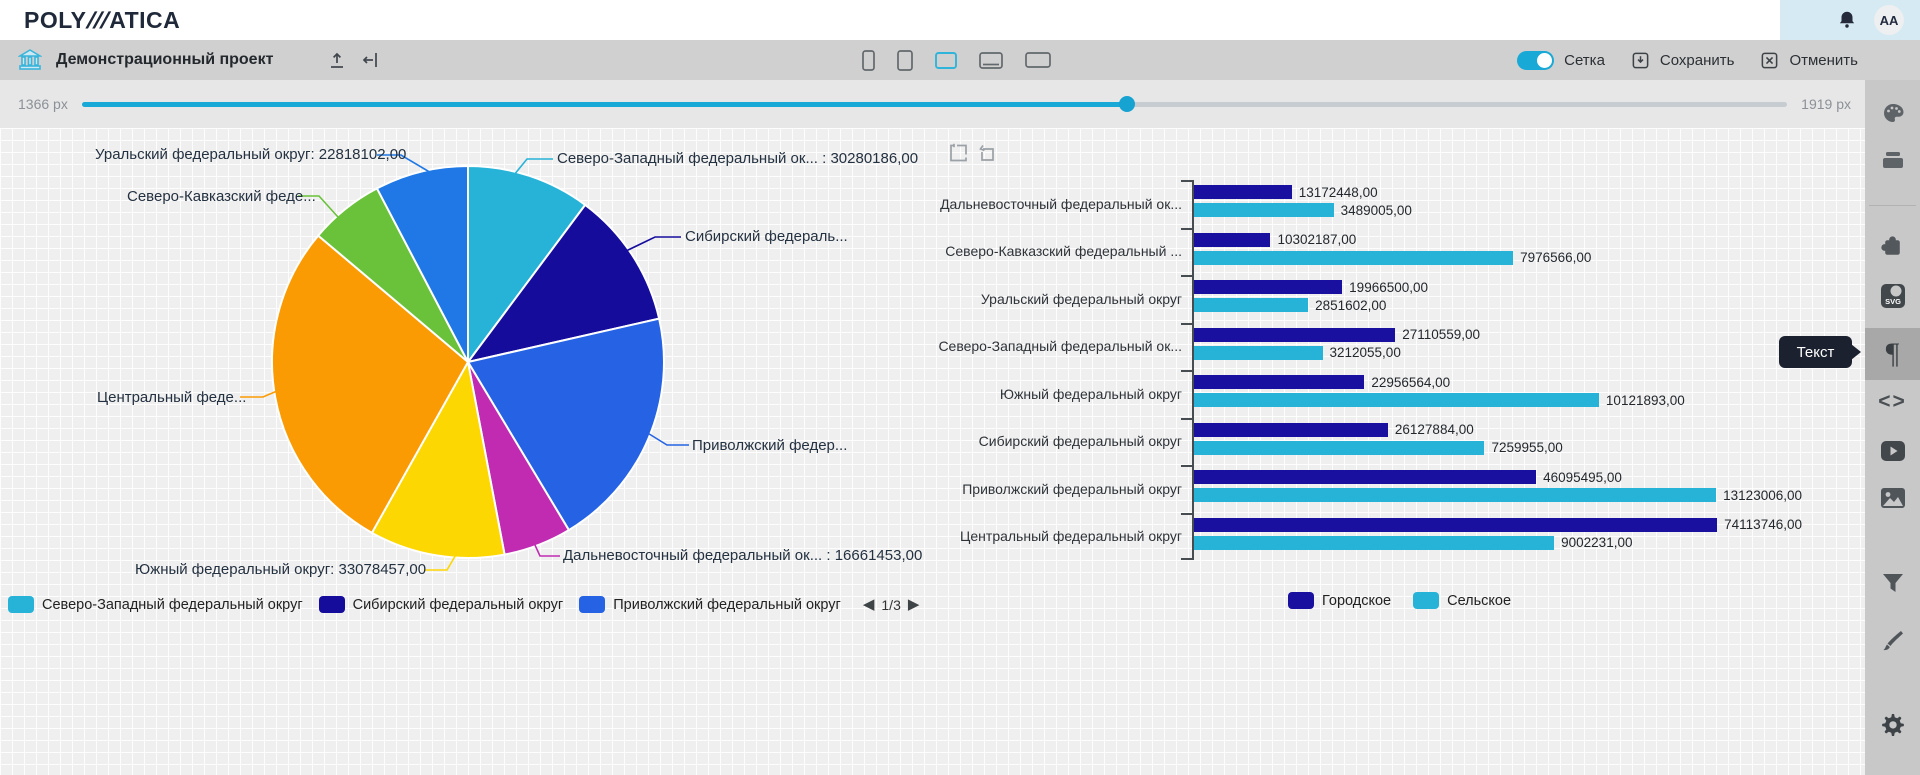 This screenshot has width=1920, height=775. I want to click on pager-prev-icon: ◀, so click(868, 604).